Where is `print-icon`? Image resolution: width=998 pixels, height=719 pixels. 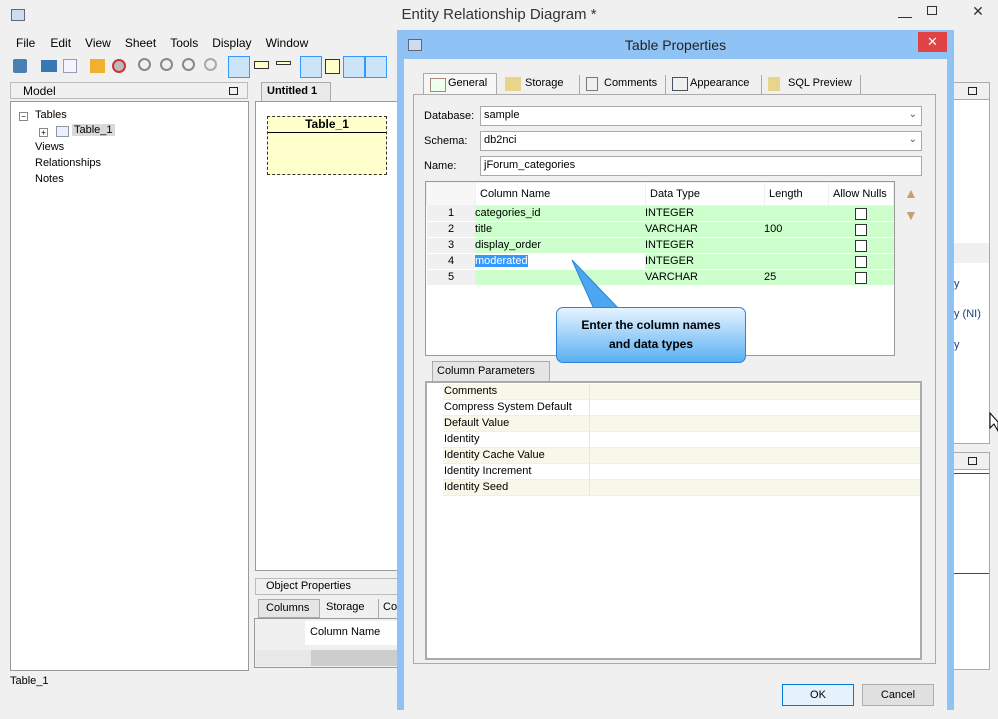 print-icon is located at coordinates (49, 66).